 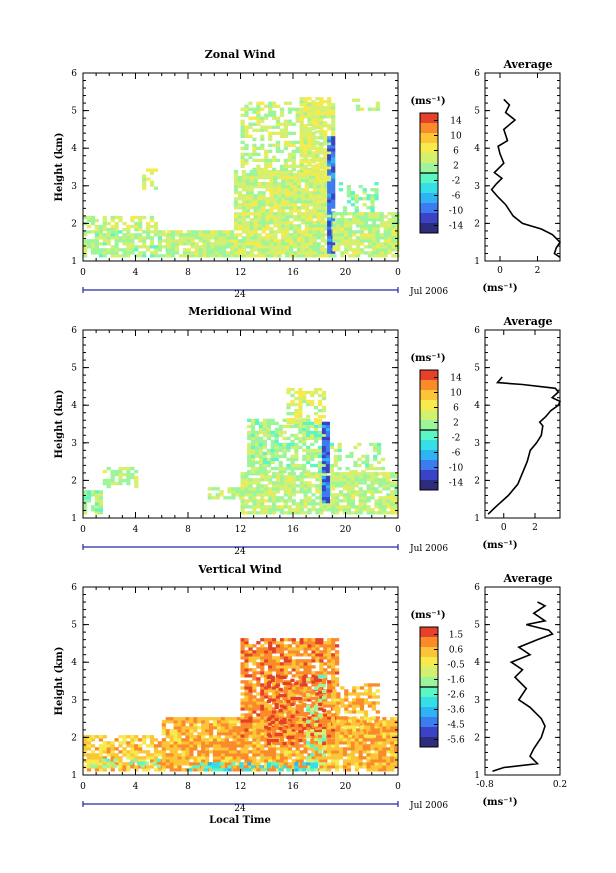 I want to click on profile-y-tick-label: 6, so click(x=477, y=74).